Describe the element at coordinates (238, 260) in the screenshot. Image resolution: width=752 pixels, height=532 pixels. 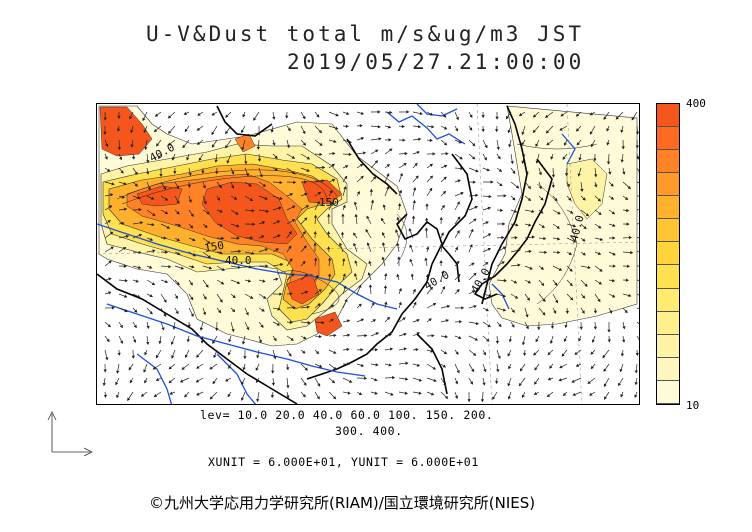
I see `map-label: 40.0` at that location.